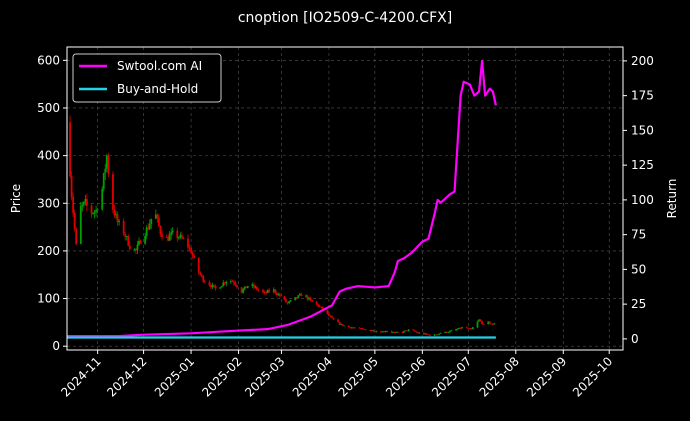 The height and width of the screenshot is (421, 690). Describe the element at coordinates (16, 198) in the screenshot. I see `price-axis-title: Price` at that location.